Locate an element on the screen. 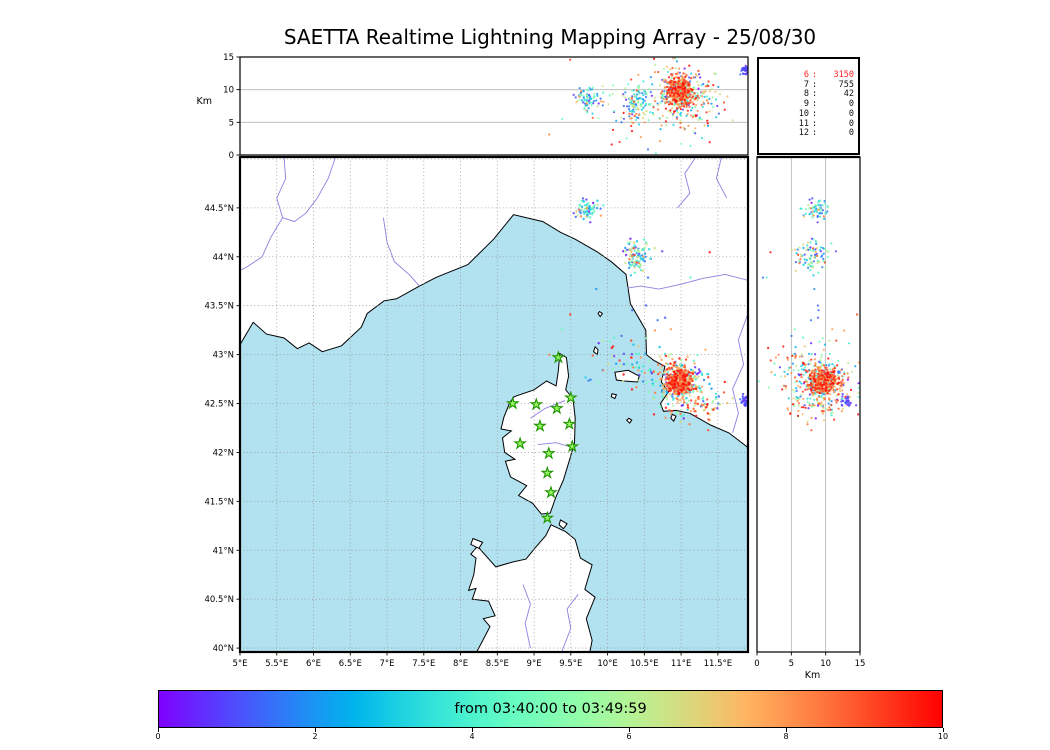  lon-tick-label: 9.5°E is located at coordinates (570, 664).